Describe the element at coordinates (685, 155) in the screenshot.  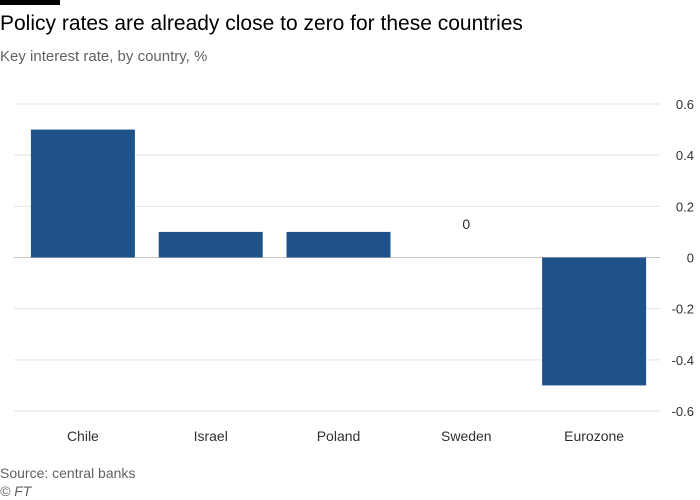
I see `y-tick-label: 0.4` at that location.